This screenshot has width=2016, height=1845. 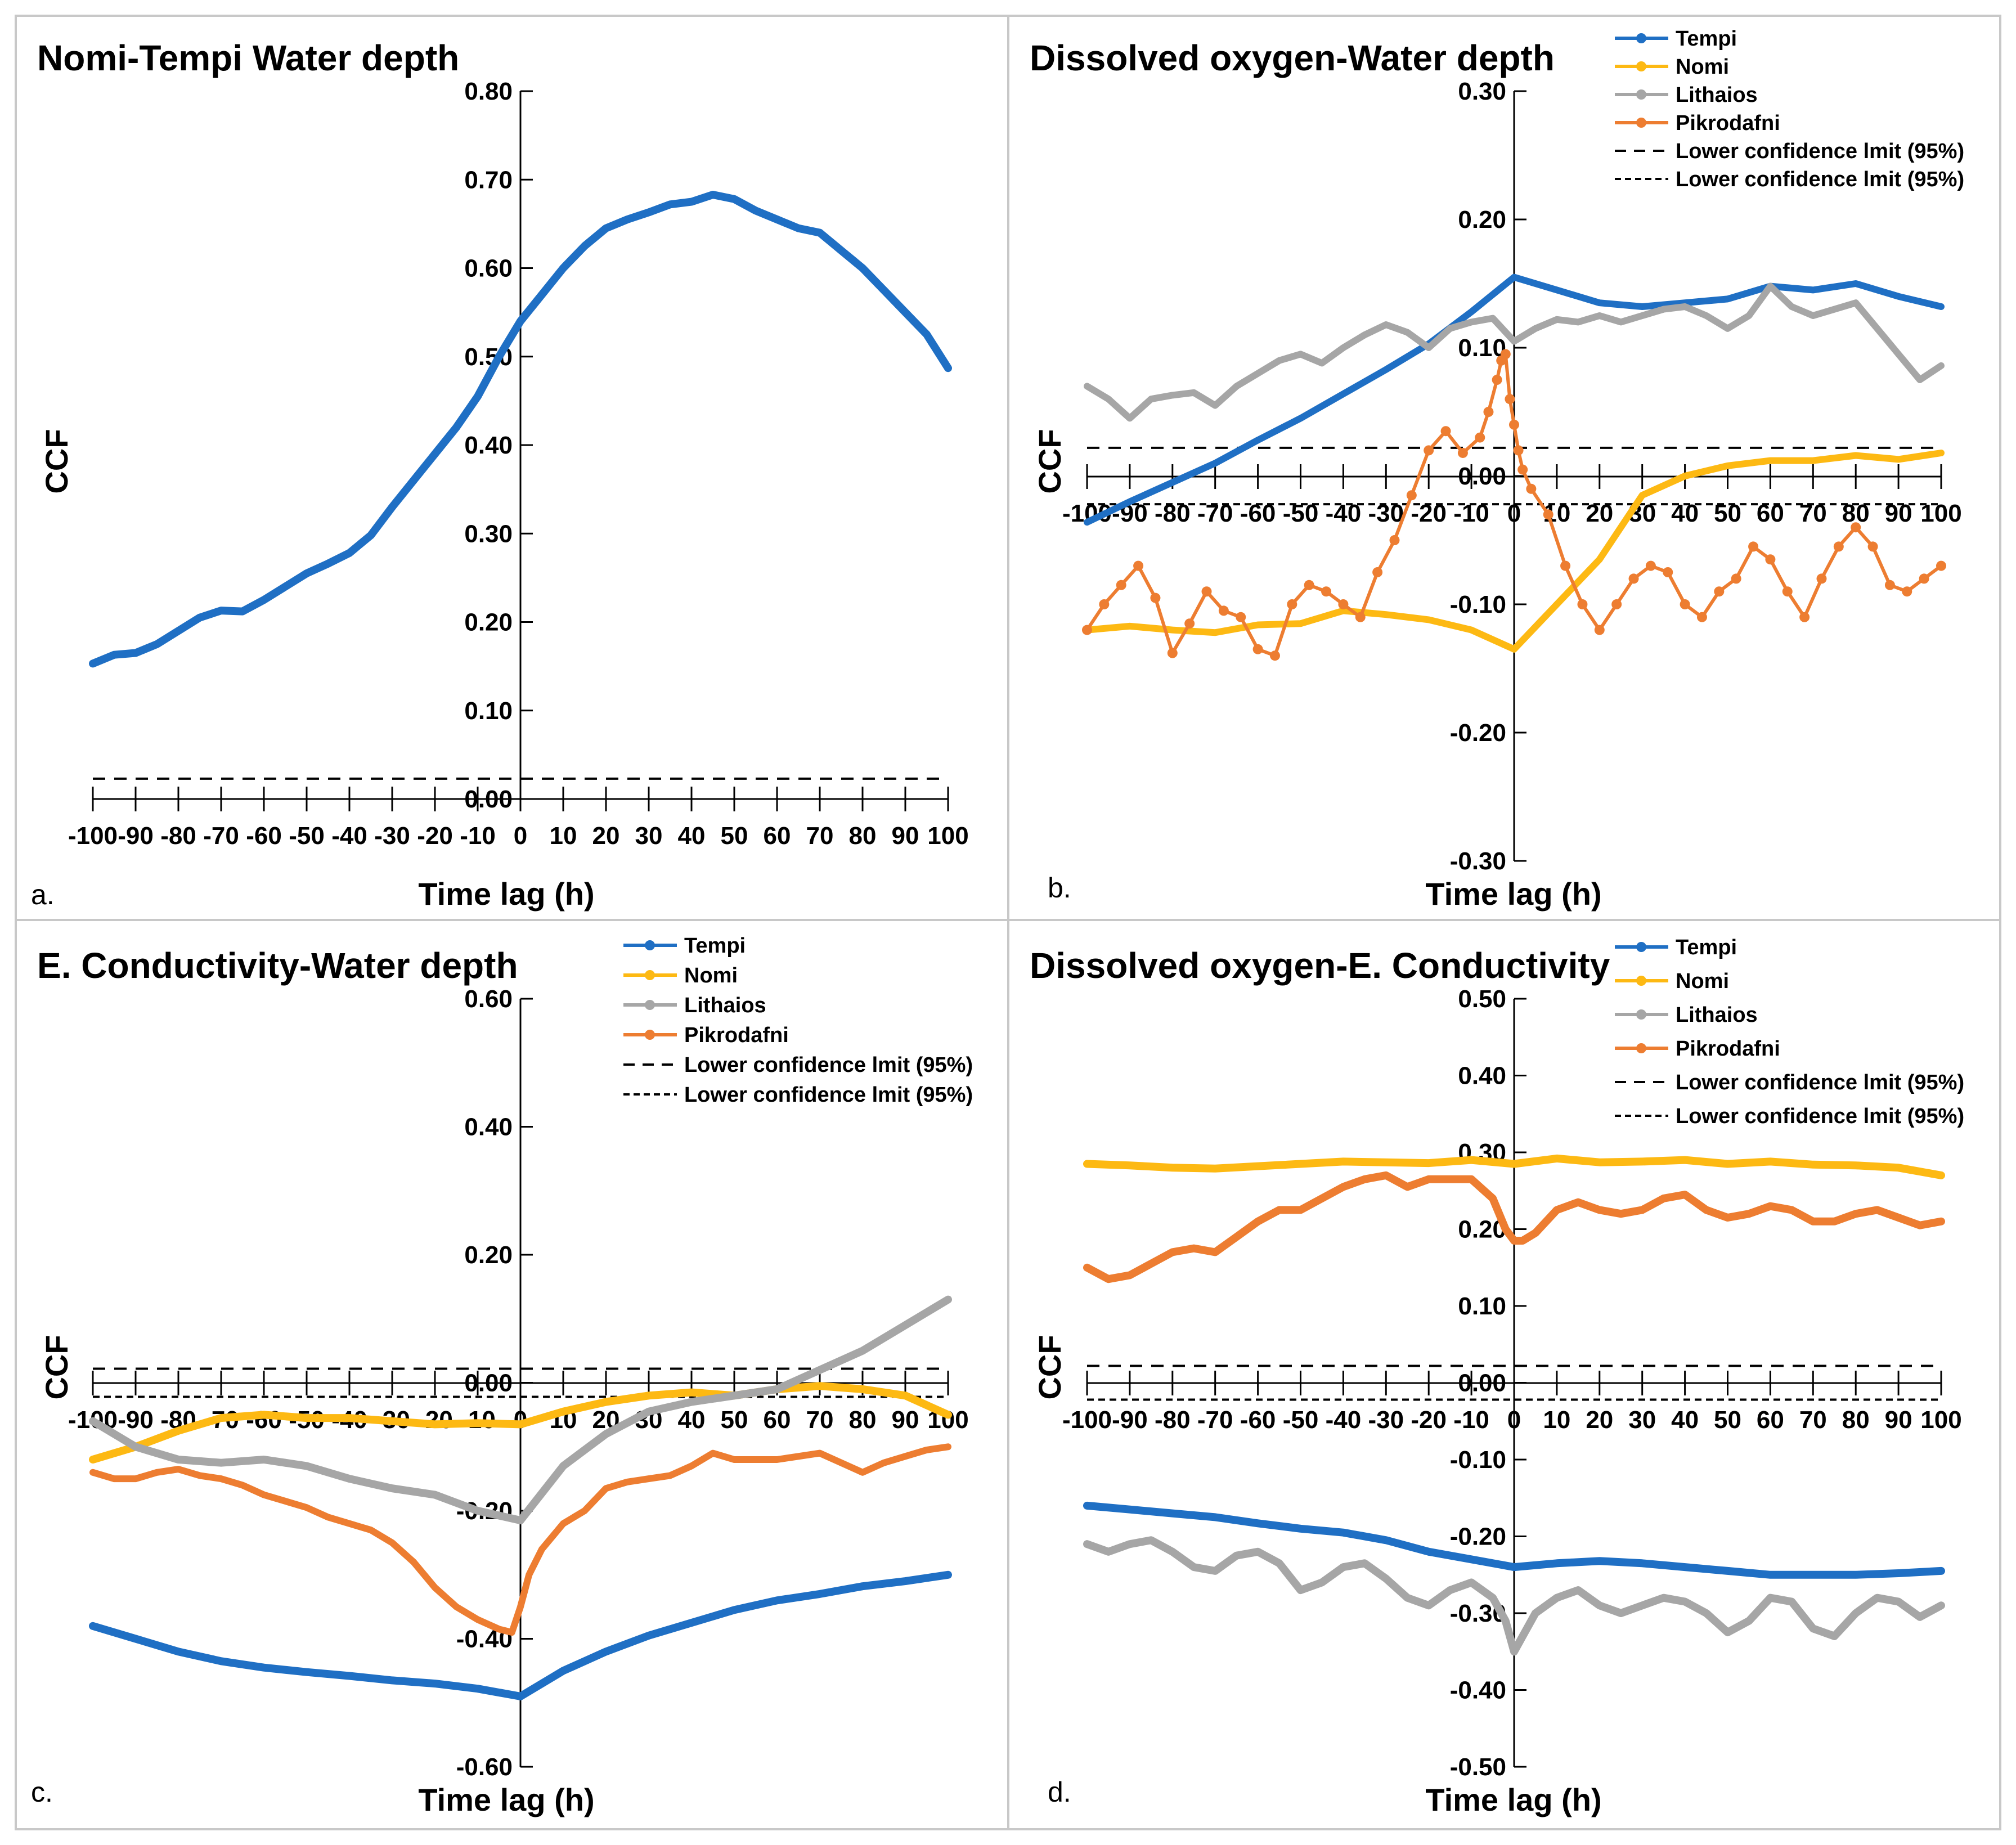 What do you see at coordinates (694, 1005) in the screenshot?
I see `legend-item: Lithaios` at bounding box center [694, 1005].